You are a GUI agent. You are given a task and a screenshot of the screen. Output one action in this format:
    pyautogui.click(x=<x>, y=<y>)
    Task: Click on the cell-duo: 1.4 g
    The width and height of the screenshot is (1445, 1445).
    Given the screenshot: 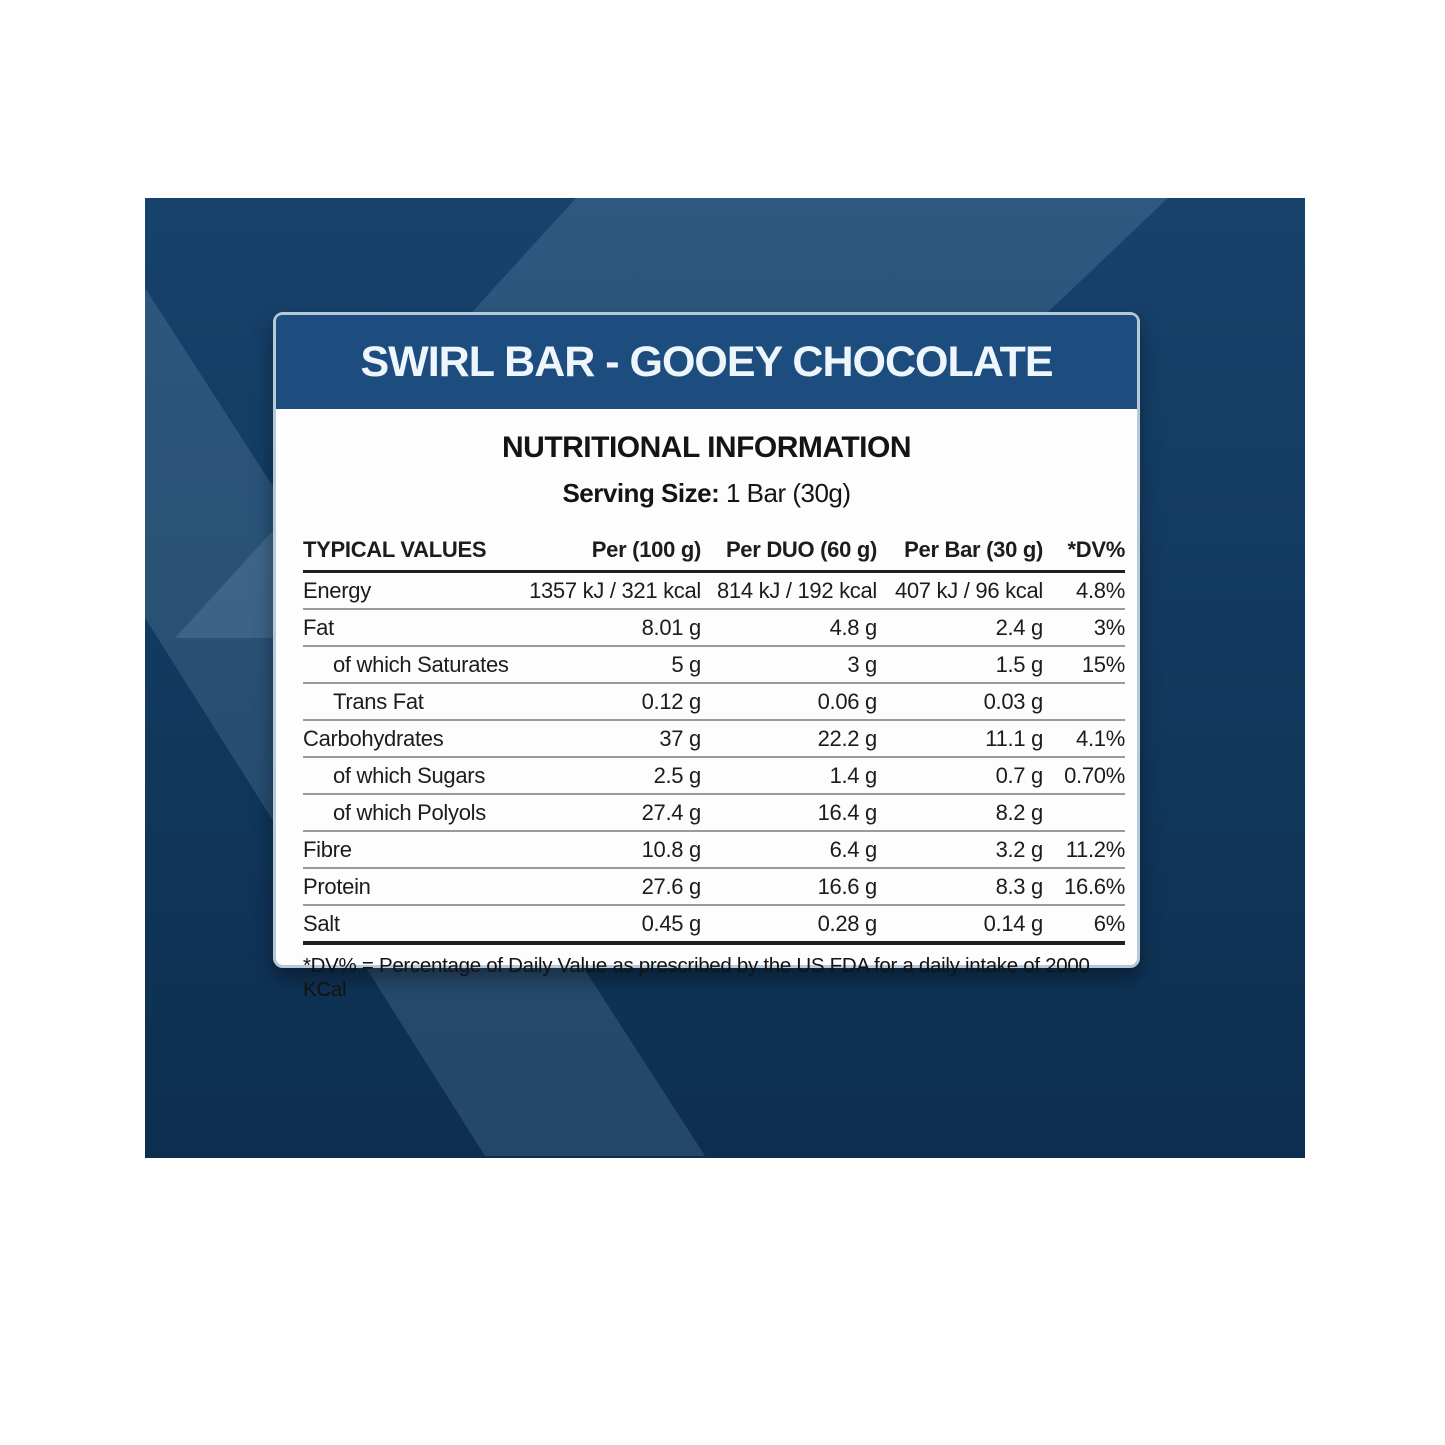 What is the action you would take?
    pyautogui.click(x=789, y=775)
    